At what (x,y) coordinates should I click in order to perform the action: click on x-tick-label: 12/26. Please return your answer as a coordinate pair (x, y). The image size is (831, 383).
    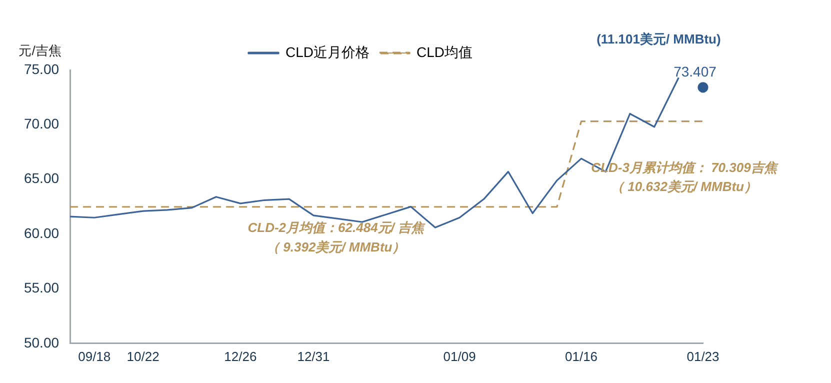
    Looking at the image, I should click on (240, 356).